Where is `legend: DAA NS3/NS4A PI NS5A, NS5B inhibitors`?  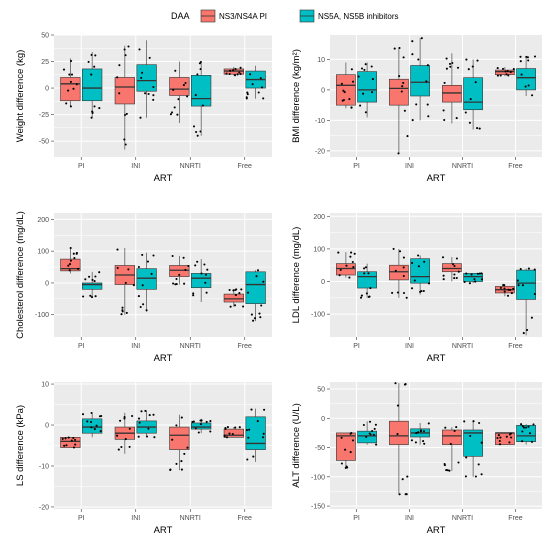 legend: DAA NS3/NS4A PI NS5A, NS5B inhibitors is located at coordinates (284, 16).